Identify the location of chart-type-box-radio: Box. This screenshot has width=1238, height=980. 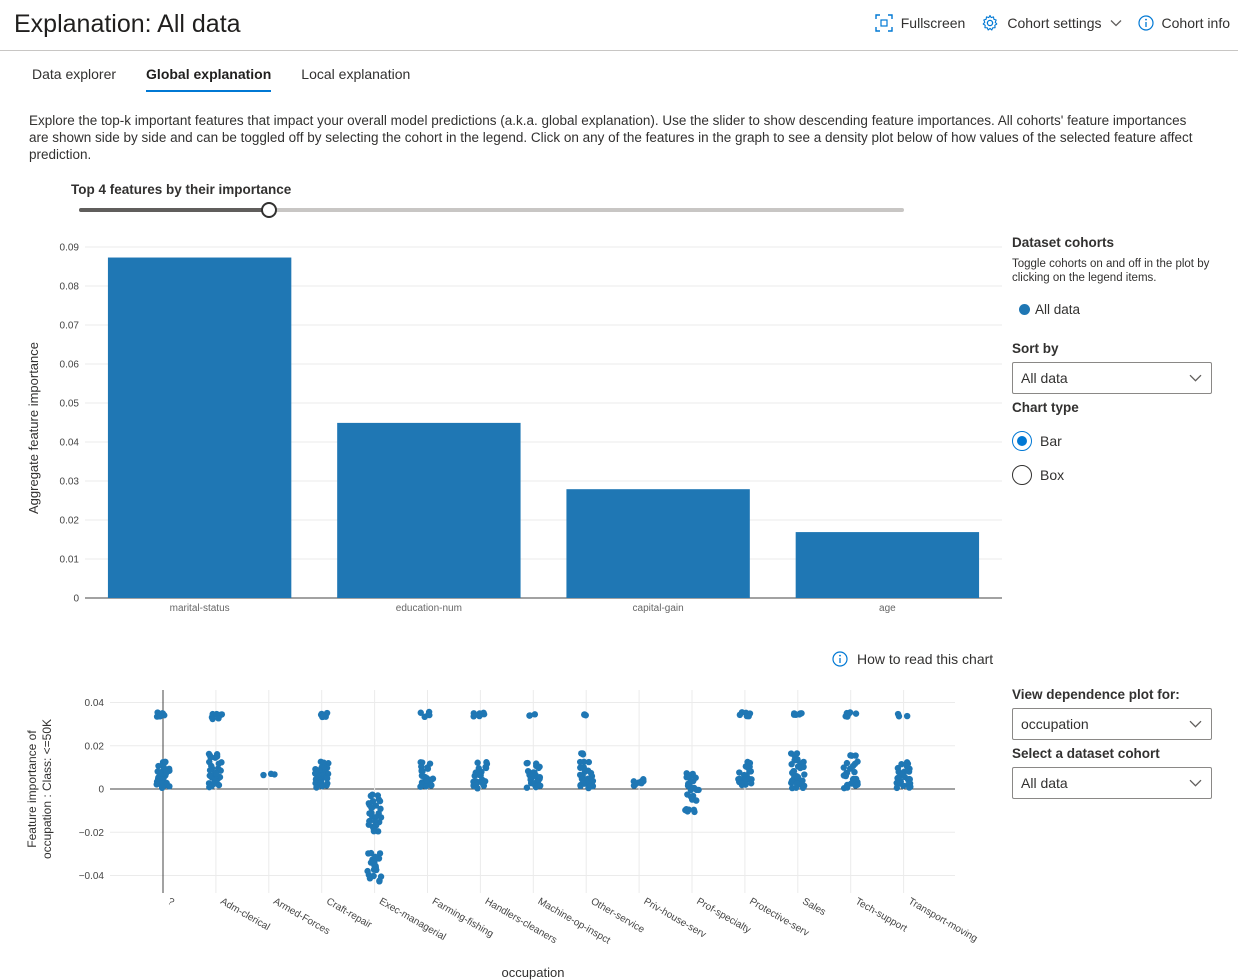
(1038, 475).